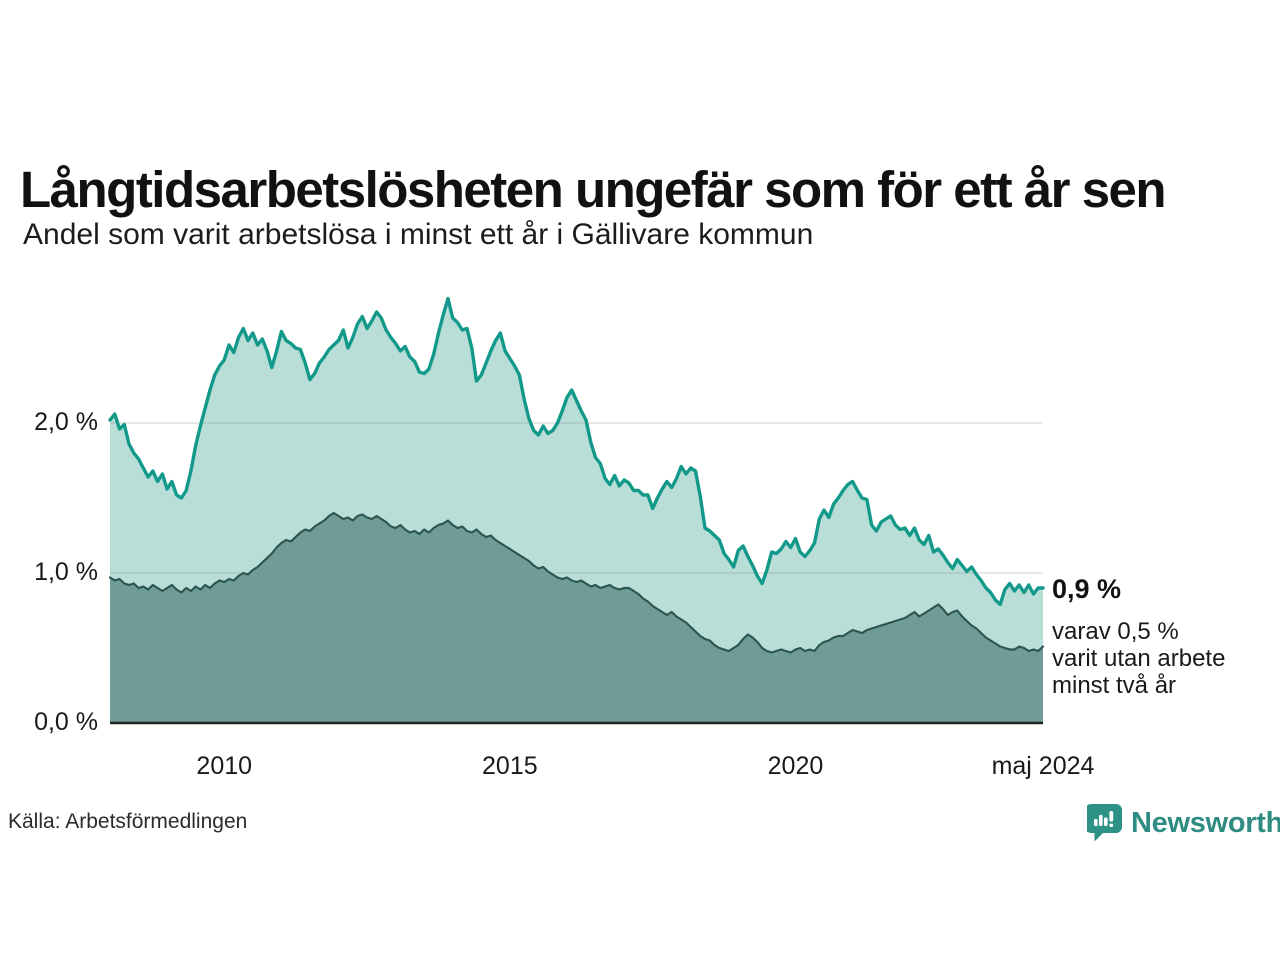  Describe the element at coordinates (66, 572) in the screenshot. I see `y-axis-tick-label-1: 1,0 %` at that location.